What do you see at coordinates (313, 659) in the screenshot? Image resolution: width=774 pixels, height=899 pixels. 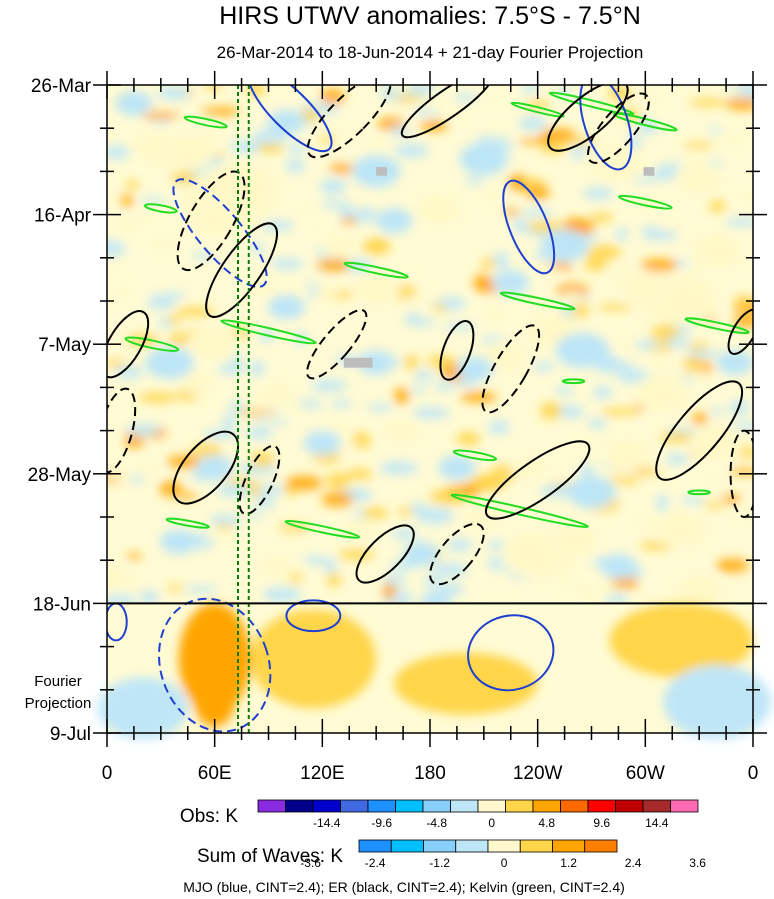 I see `projection-blob` at bounding box center [313, 659].